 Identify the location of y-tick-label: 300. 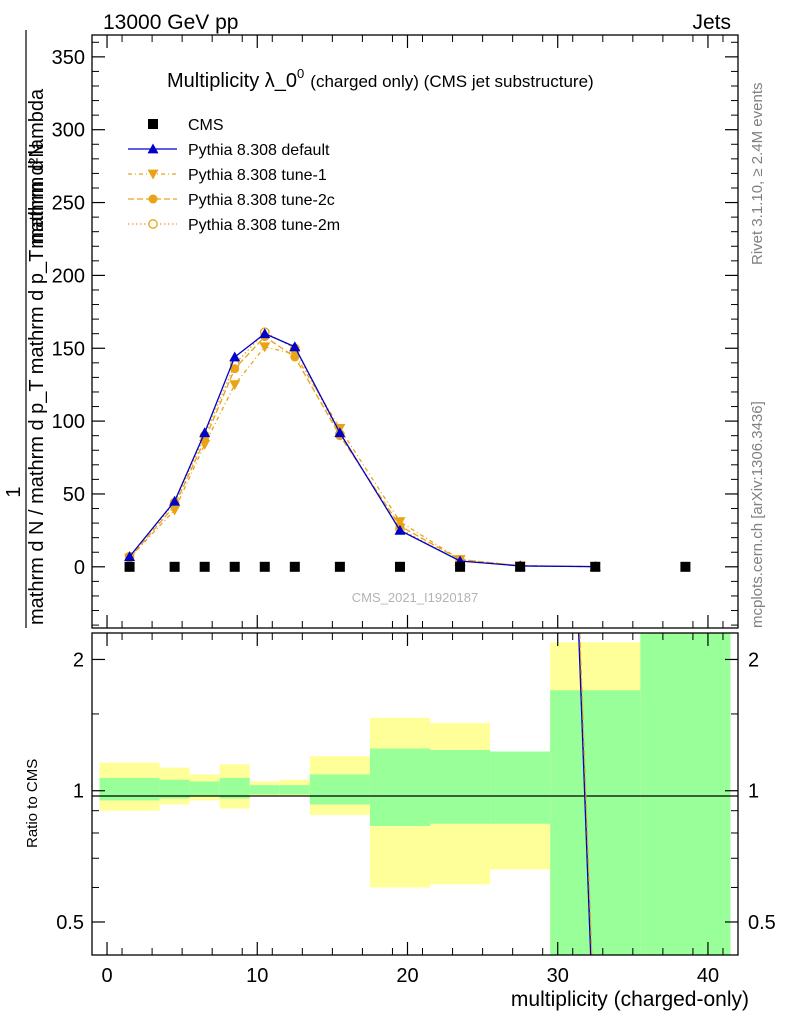
(68, 131).